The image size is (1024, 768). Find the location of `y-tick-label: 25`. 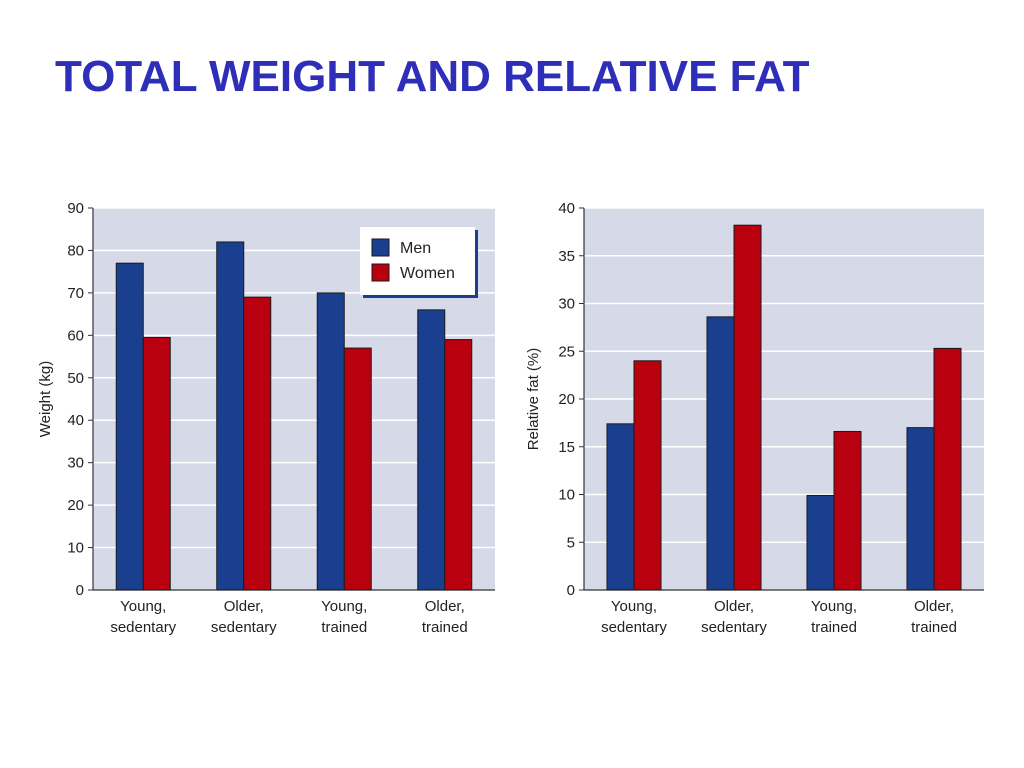

y-tick-label: 25 is located at coordinates (566, 351).